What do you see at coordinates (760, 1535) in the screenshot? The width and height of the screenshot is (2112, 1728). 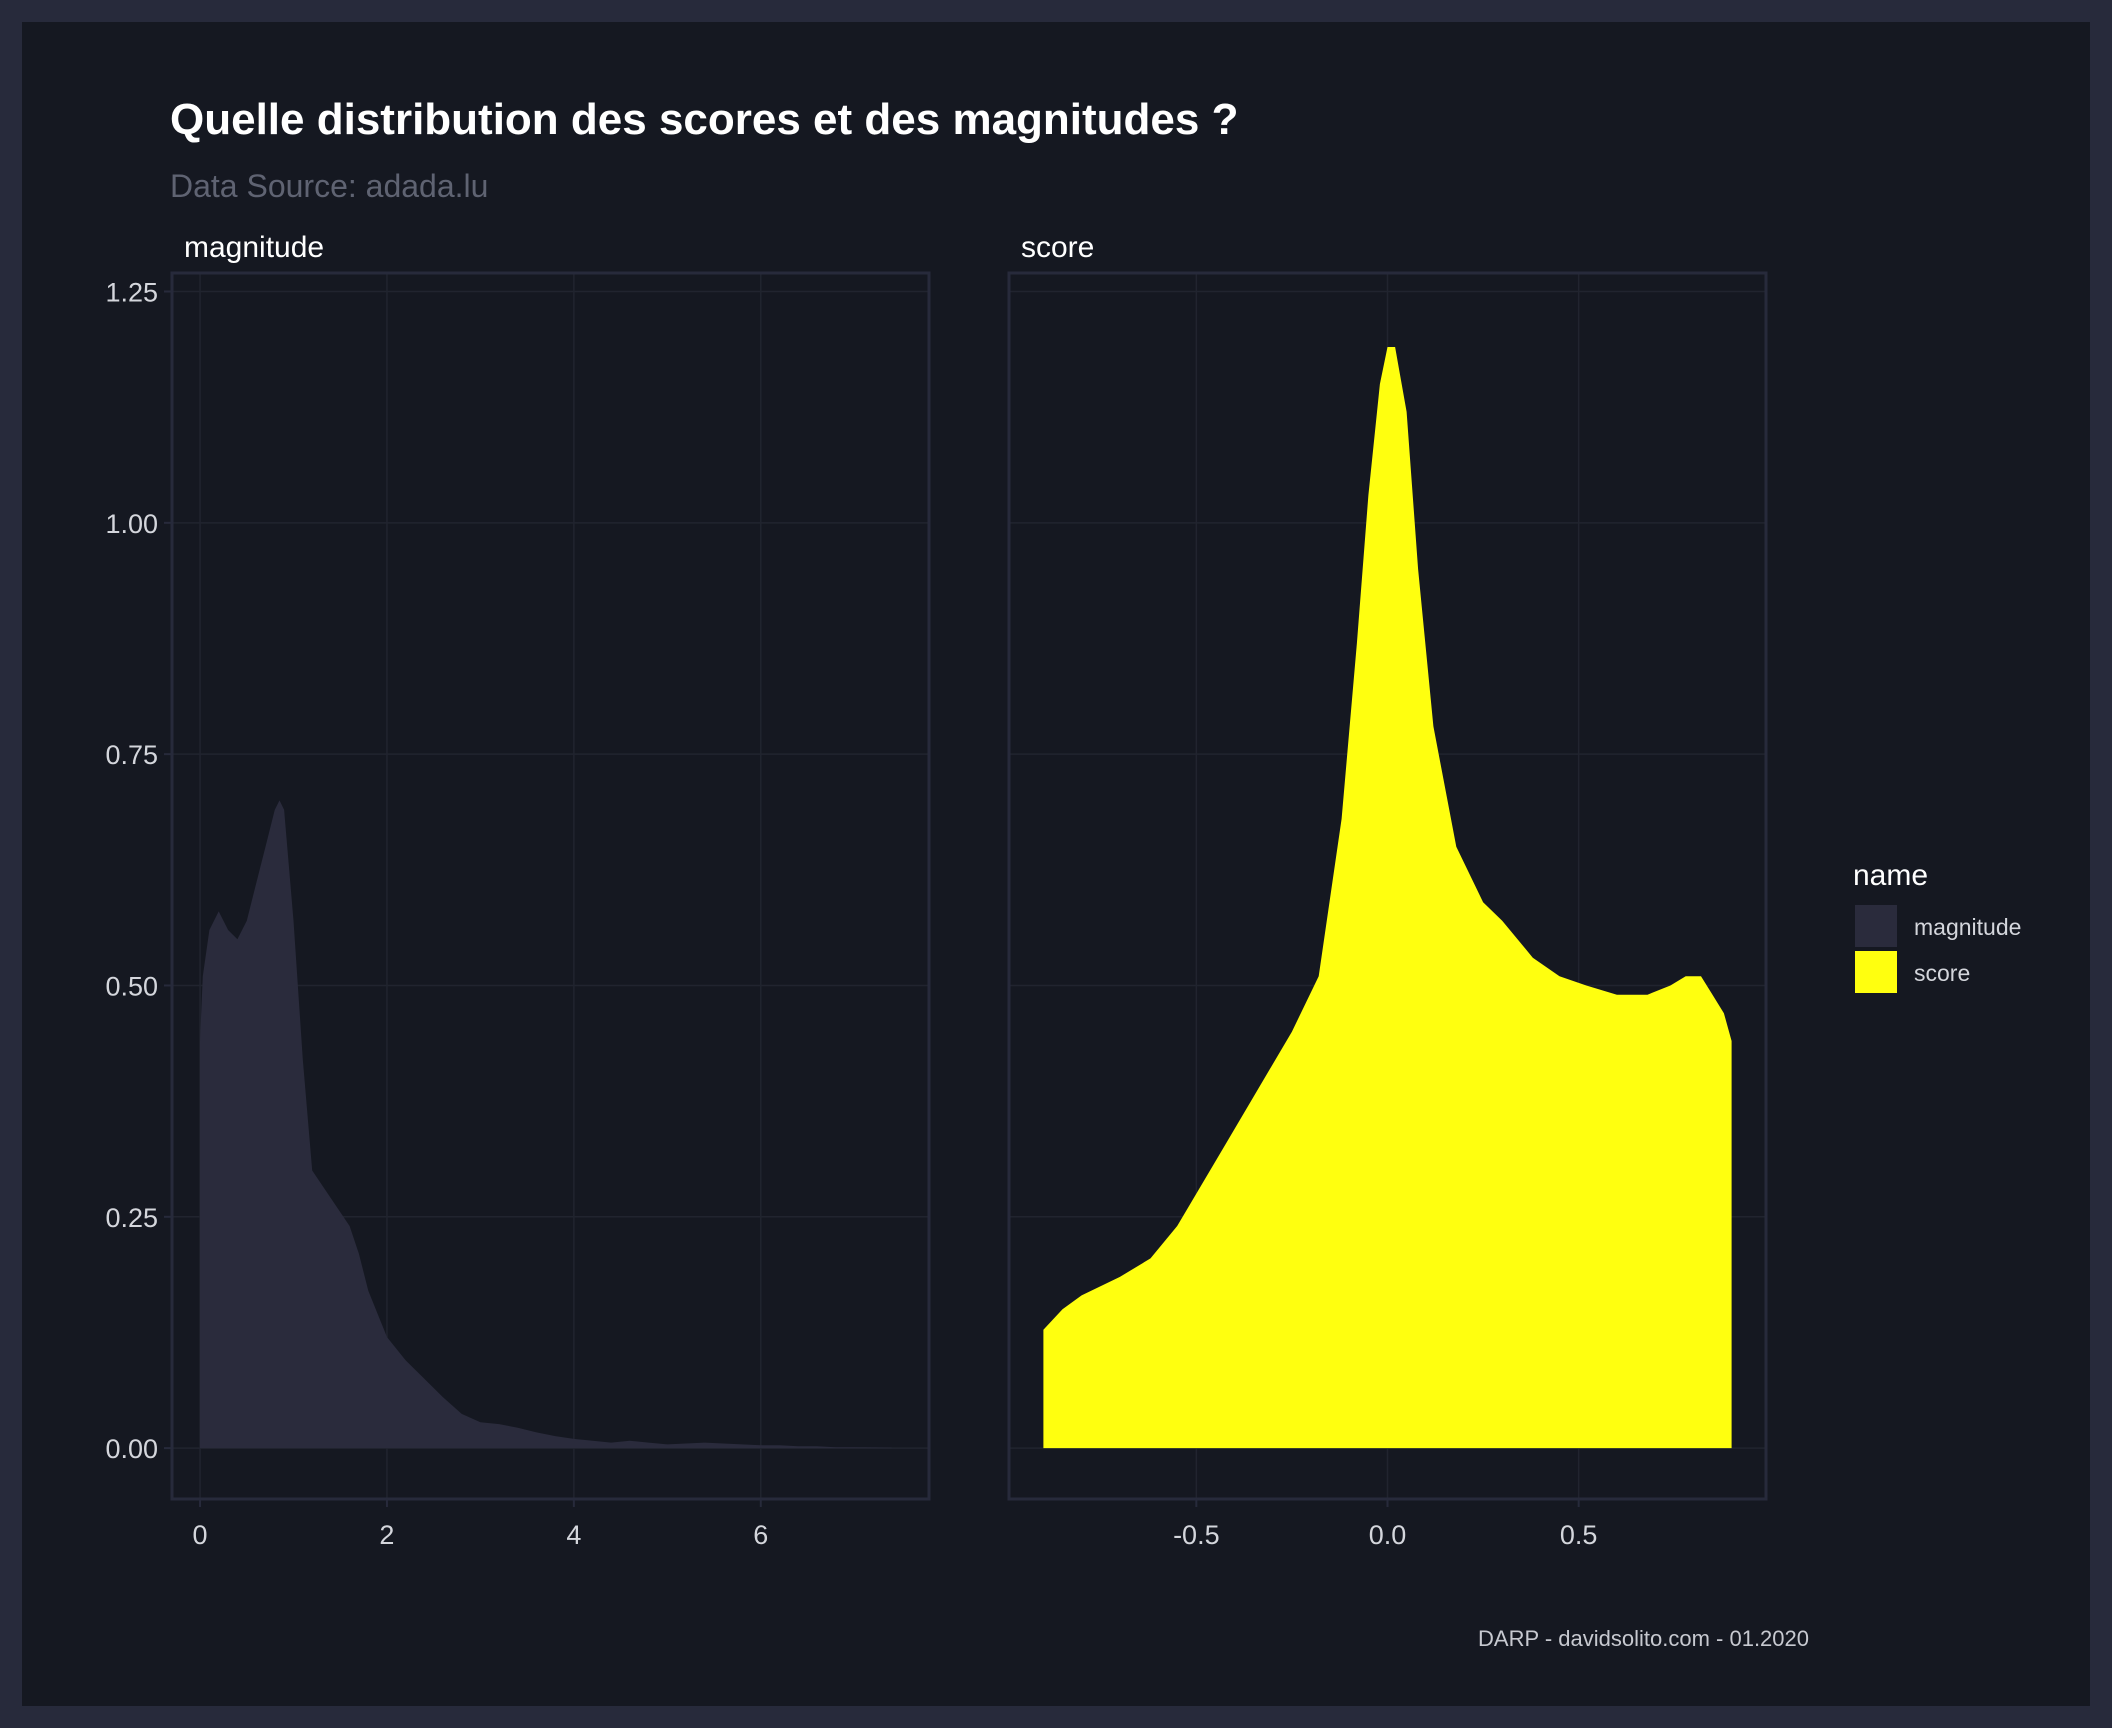 I see `x-tick-label: 6` at bounding box center [760, 1535].